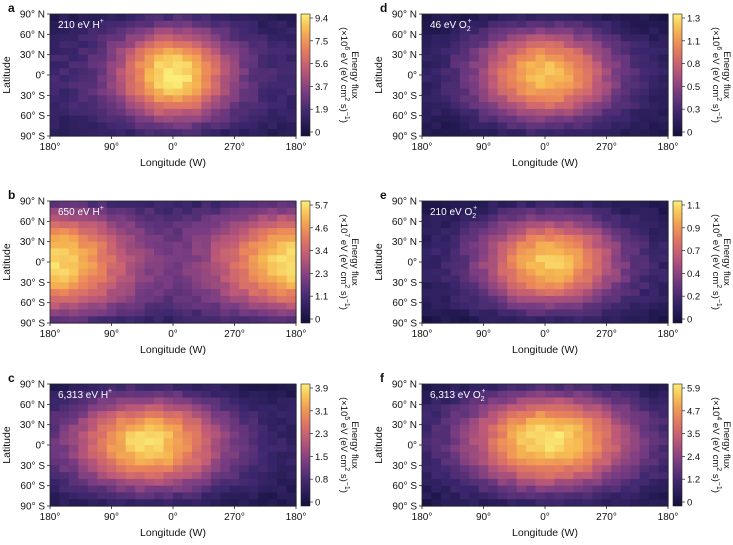 This screenshot has height=545, width=733. I want to click on colorbar-tick-label: 0.8, so click(321, 480).